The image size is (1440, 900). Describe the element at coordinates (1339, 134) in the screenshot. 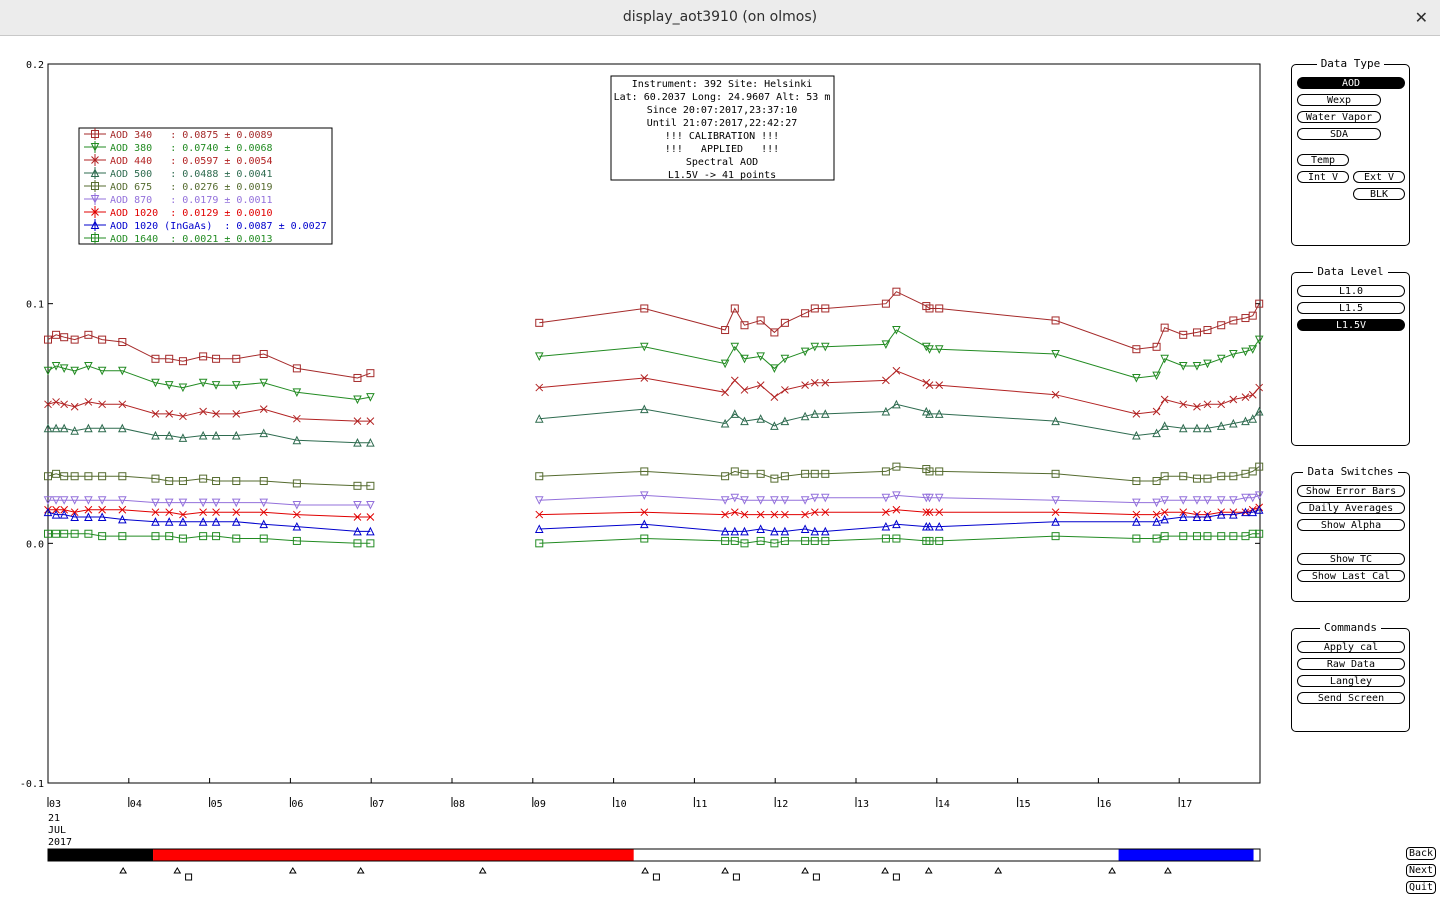

I see `sda-button: SDA` at that location.